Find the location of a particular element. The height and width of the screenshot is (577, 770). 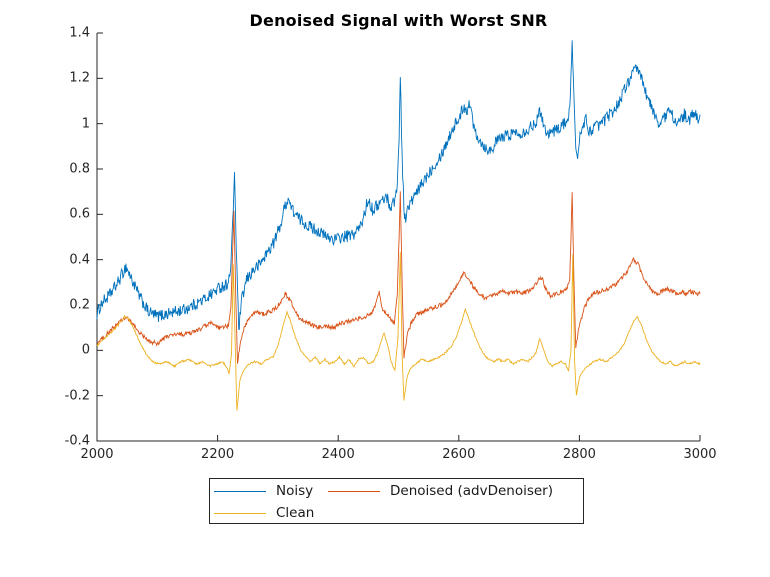

clean-line-sample is located at coordinates (240, 513).